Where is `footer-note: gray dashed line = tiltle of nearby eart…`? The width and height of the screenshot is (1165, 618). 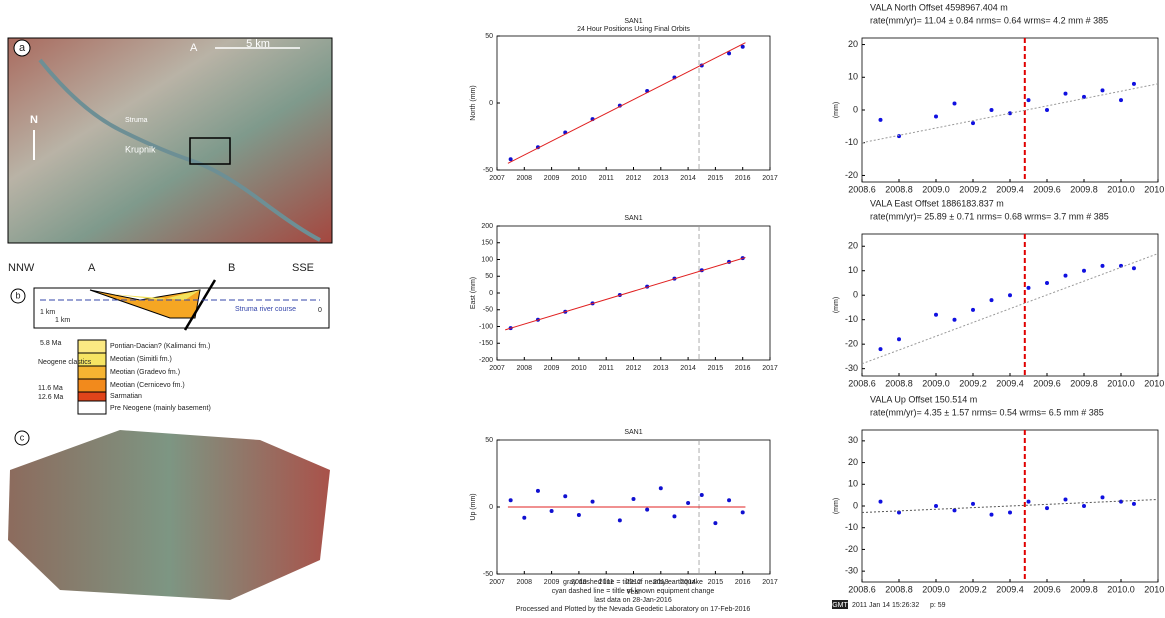 footer-note: gray dashed line = tiltle of nearby eart… is located at coordinates (633, 582).